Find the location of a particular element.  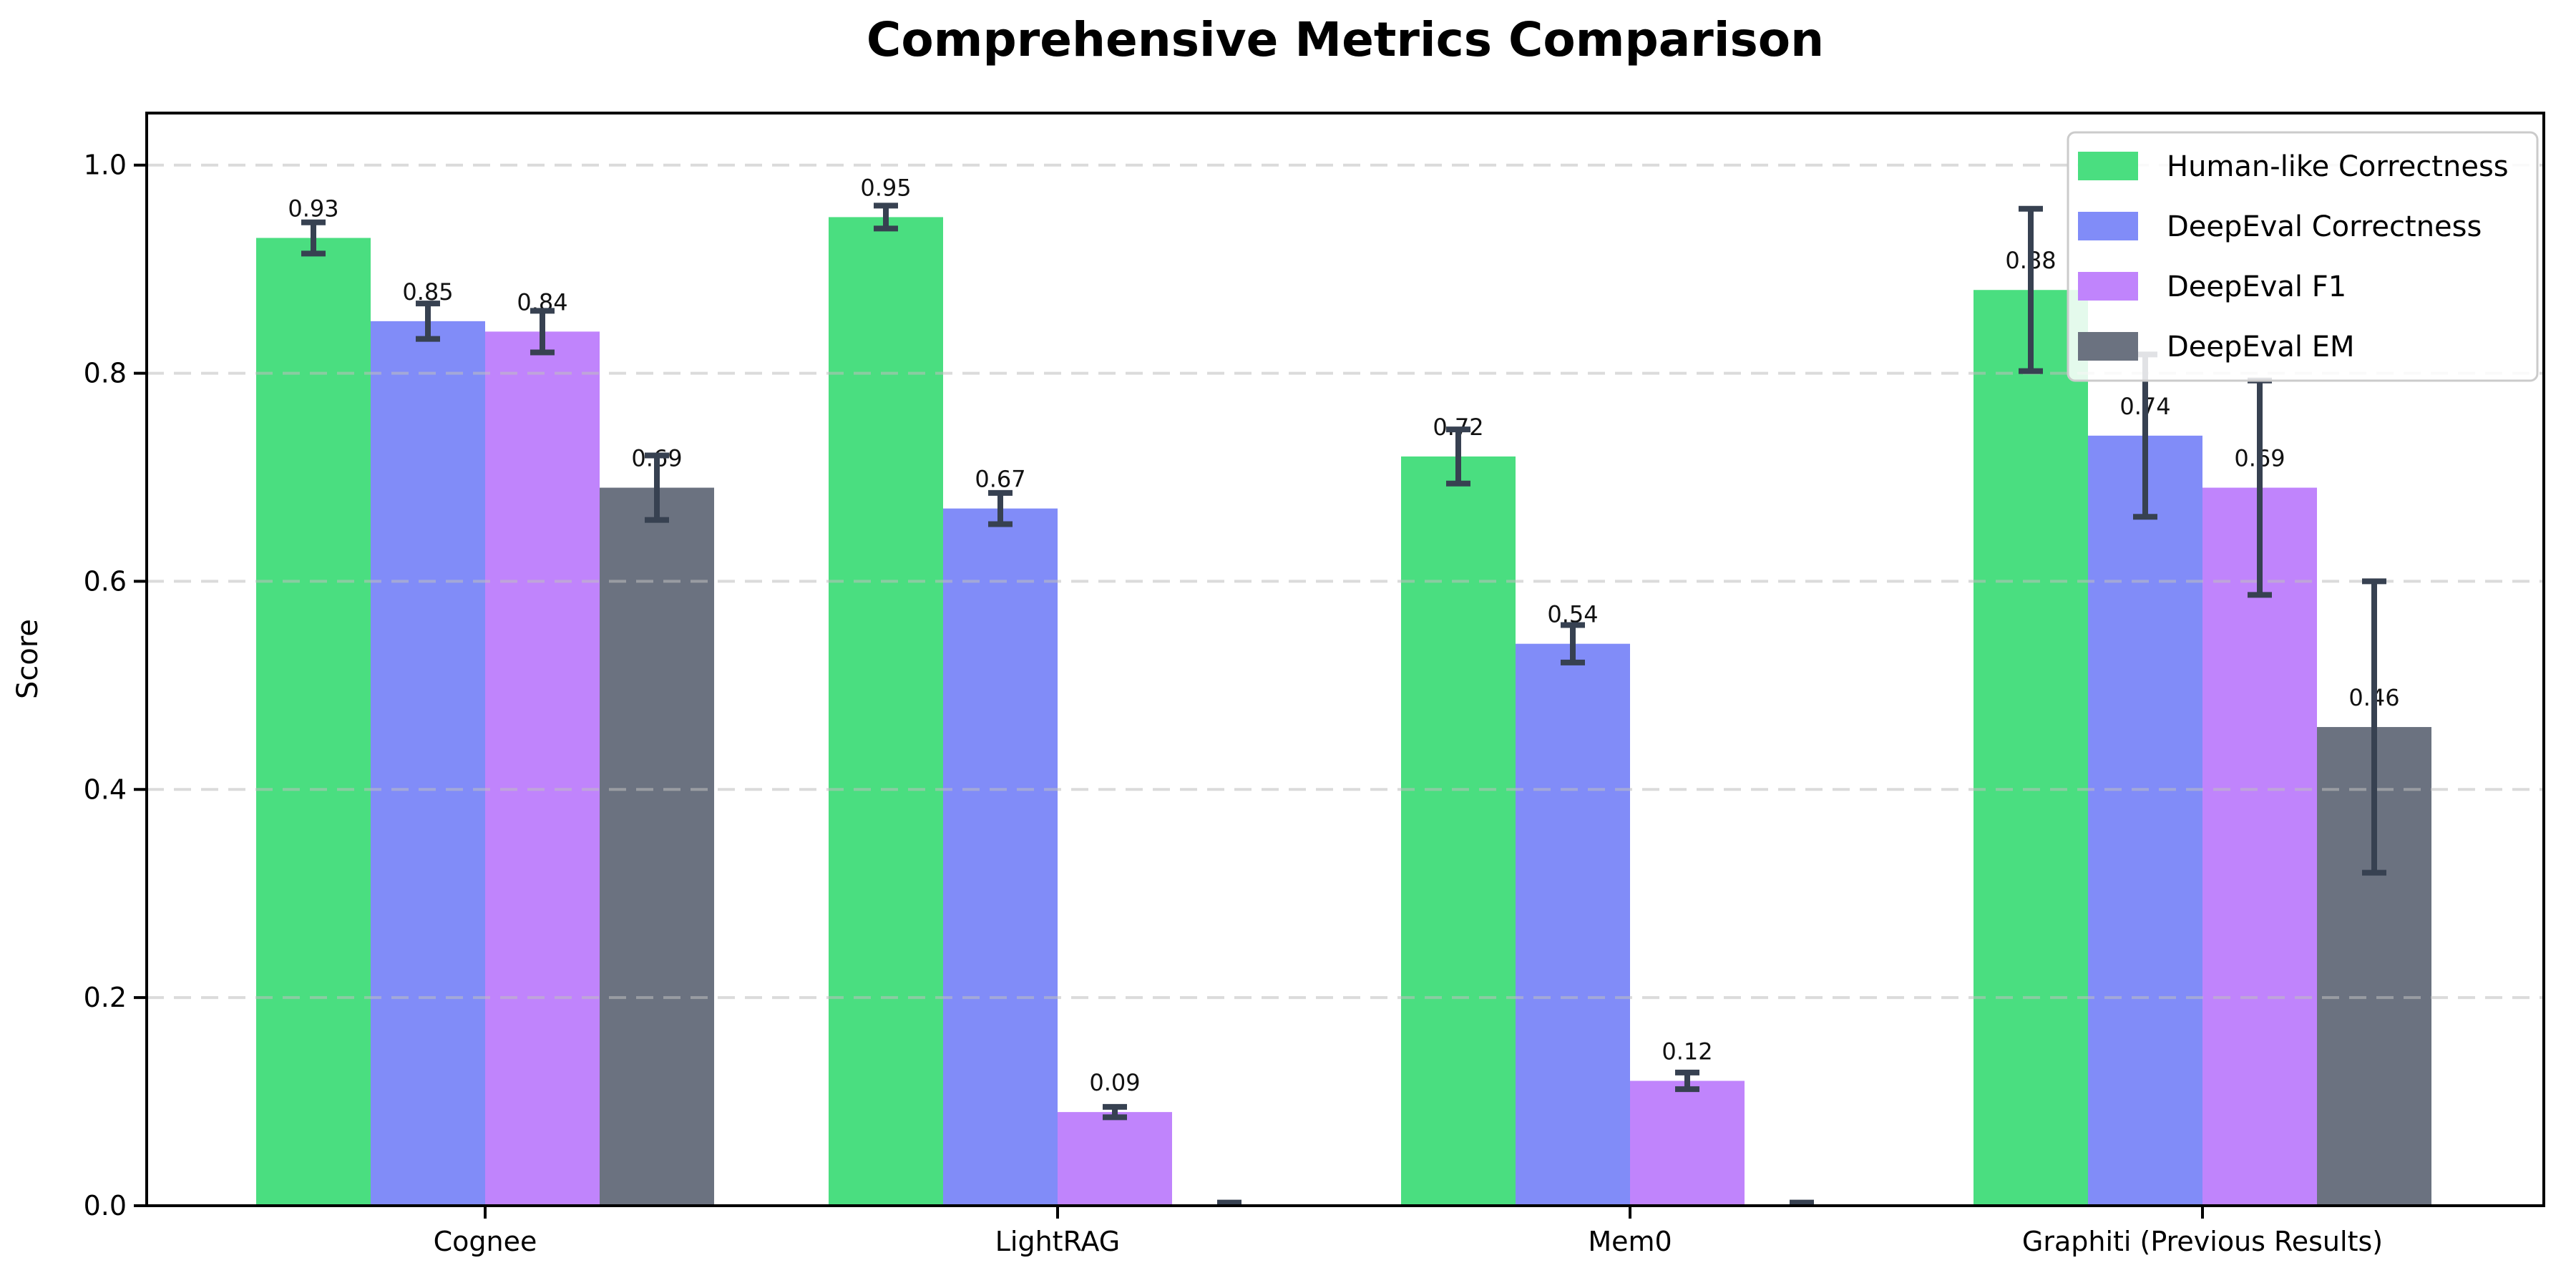

y-axis-label: Score is located at coordinates (27, 659).